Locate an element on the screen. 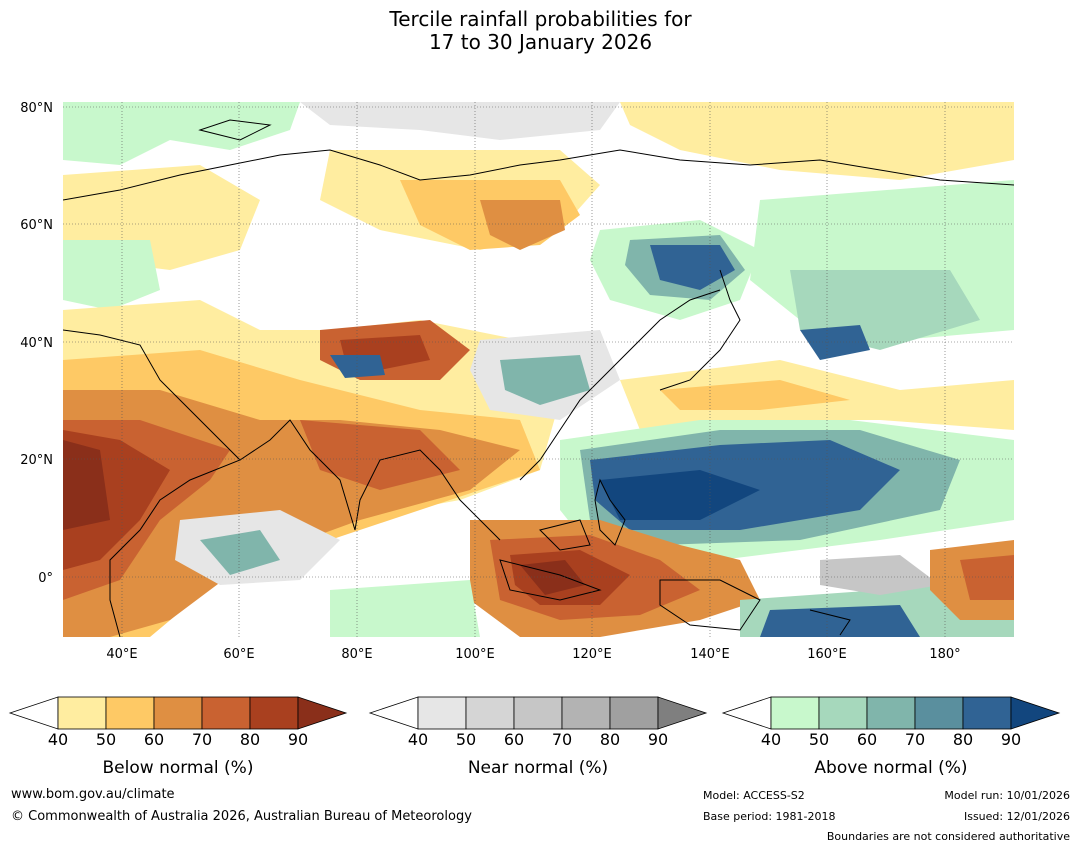 This screenshot has width=1081, height=850. lon-label: 40°E is located at coordinates (121, 654).